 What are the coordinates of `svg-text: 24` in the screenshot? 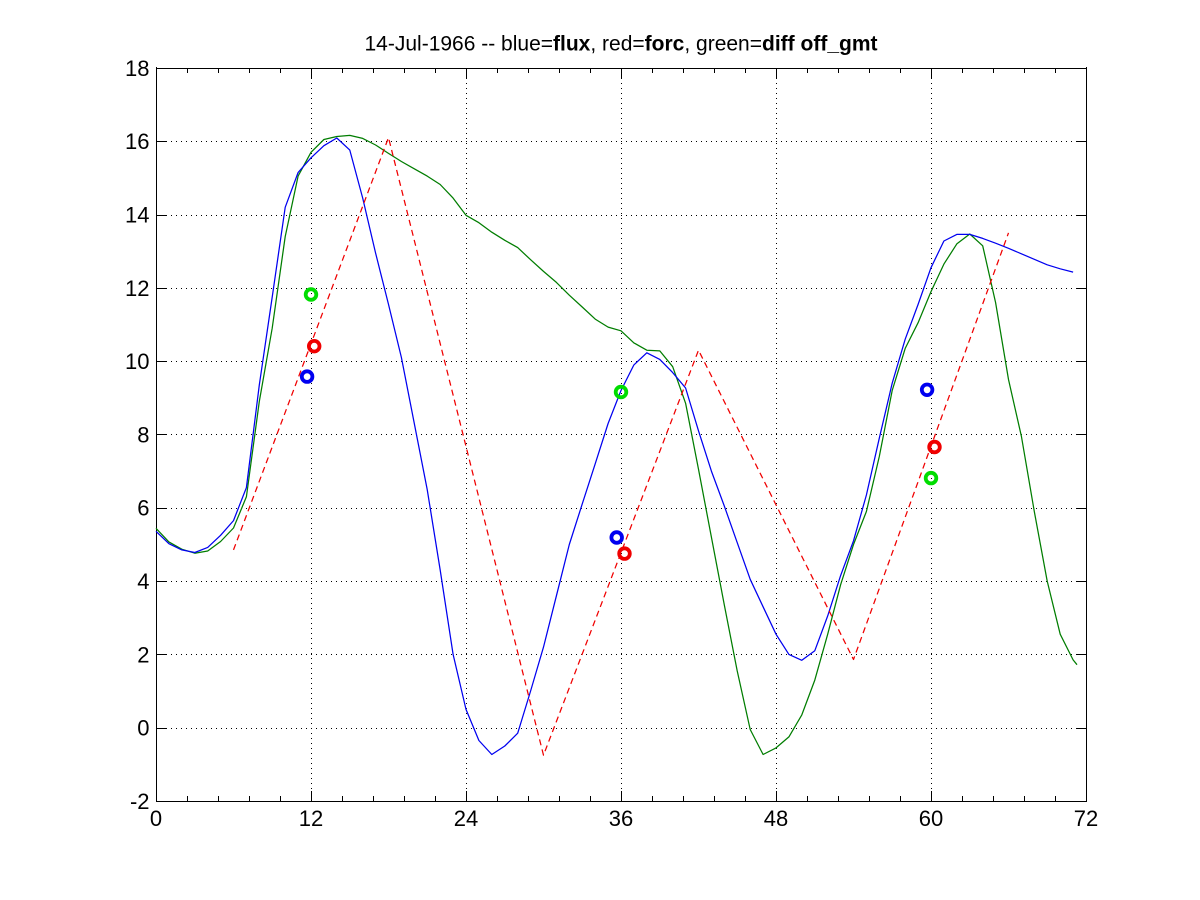 It's located at (466, 818).